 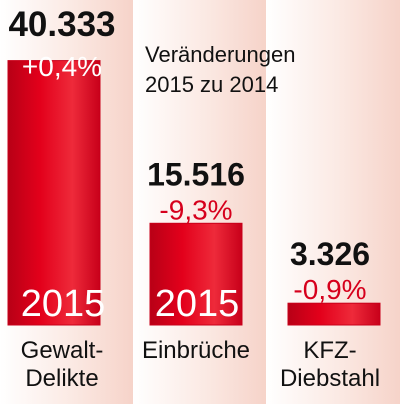 I want to click on category-label-1-line-1: Gewalt-, so click(x=62, y=350).